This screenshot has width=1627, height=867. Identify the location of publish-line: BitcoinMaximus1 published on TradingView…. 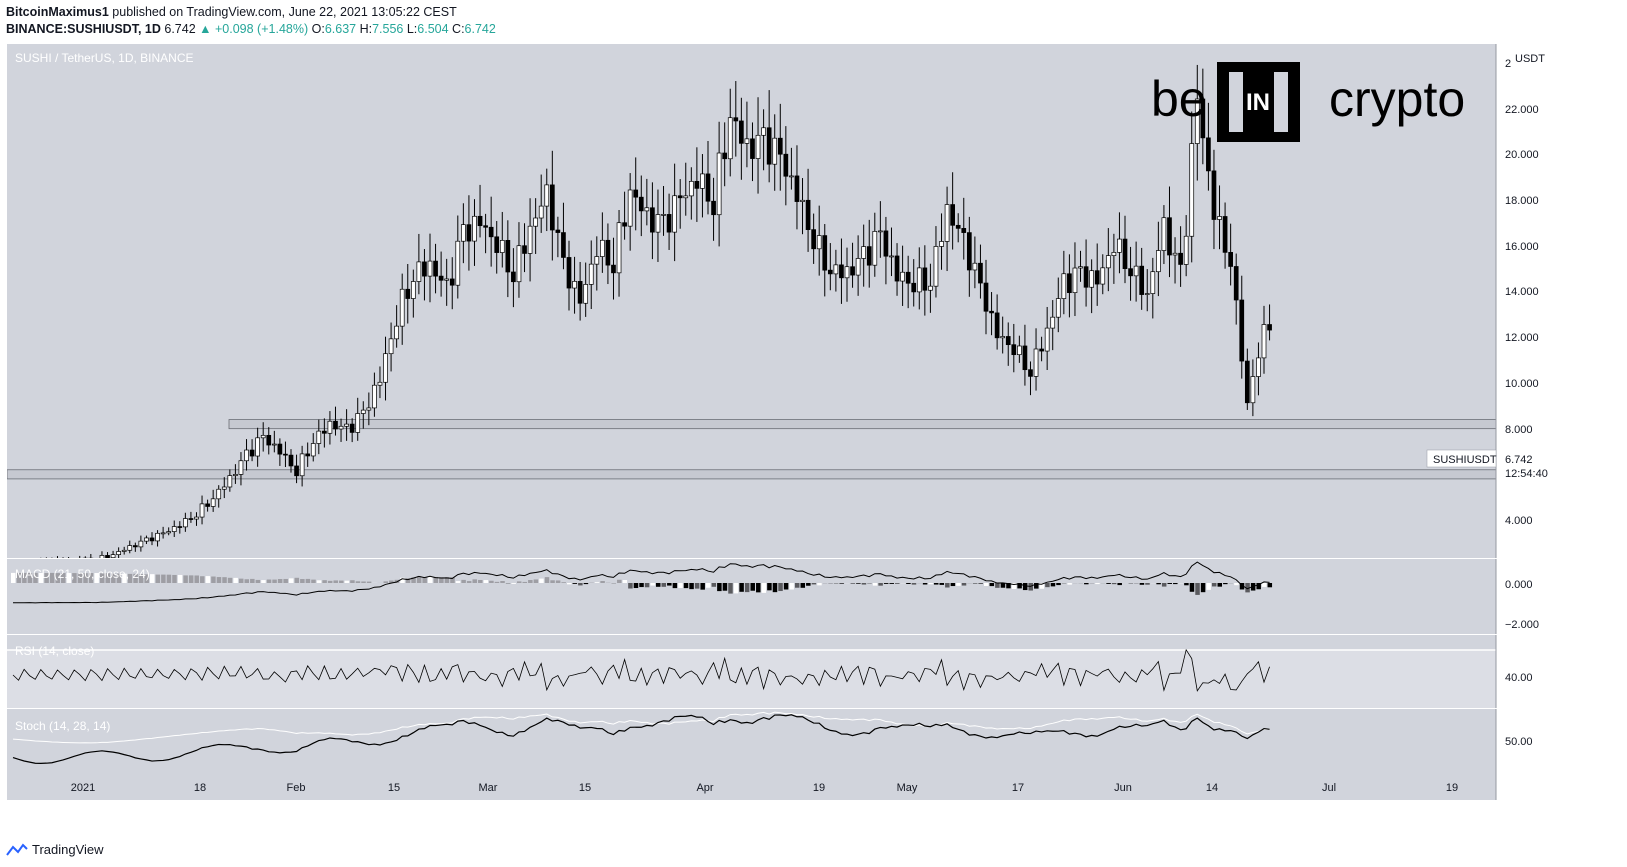
(231, 12).